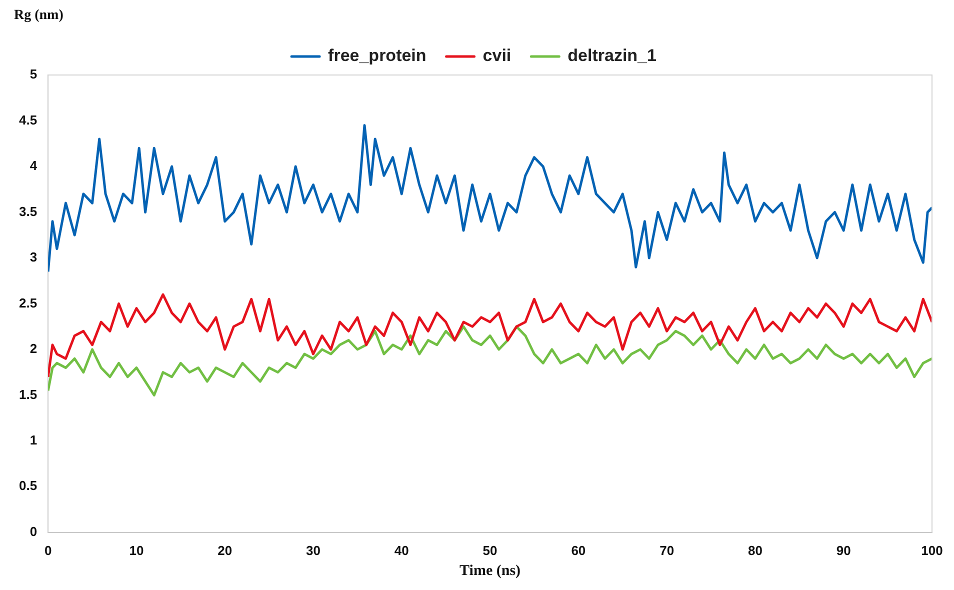 This screenshot has height=590, width=954. Describe the element at coordinates (28, 486) in the screenshot. I see `y-tick-label: 0.5` at that location.